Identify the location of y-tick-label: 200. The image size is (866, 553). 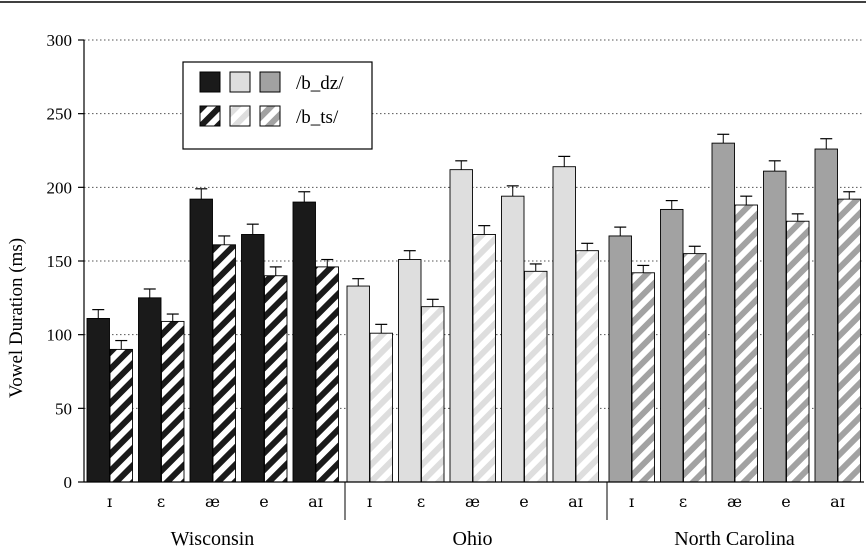
(60, 187).